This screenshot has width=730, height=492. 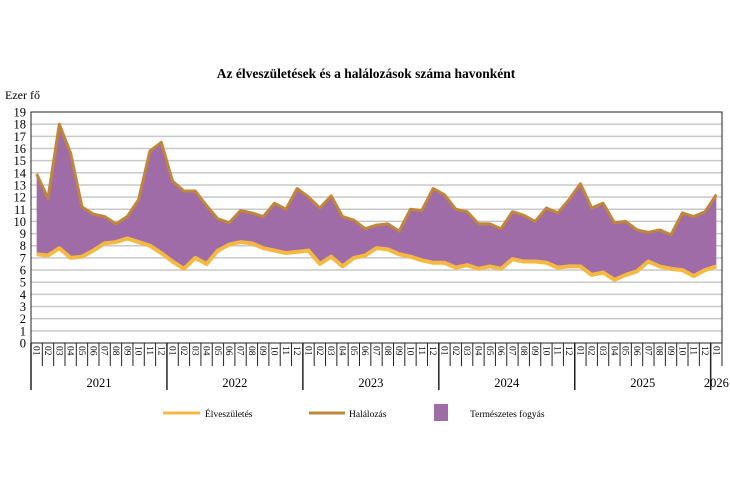 I want to click on y-tick-label: 10, so click(x=20, y=222).